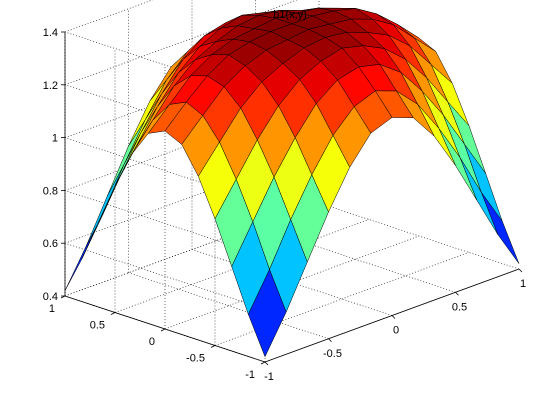 The image size is (560, 420). Describe the element at coordinates (459, 307) in the screenshot. I see `x-tick-label: 0.5` at that location.